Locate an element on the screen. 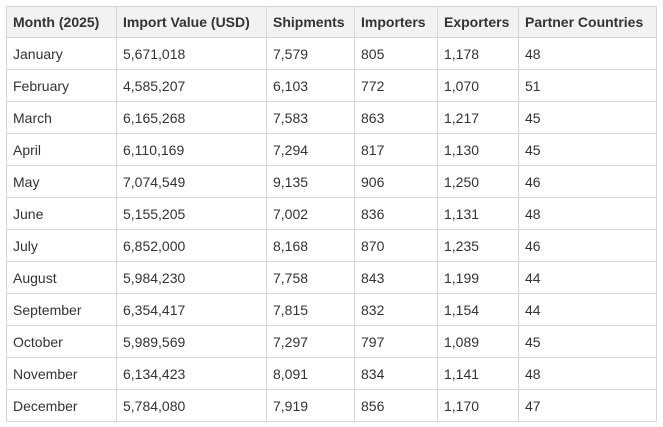 The height and width of the screenshot is (427, 663). exporters-cell: 1,089 is located at coordinates (478, 341).